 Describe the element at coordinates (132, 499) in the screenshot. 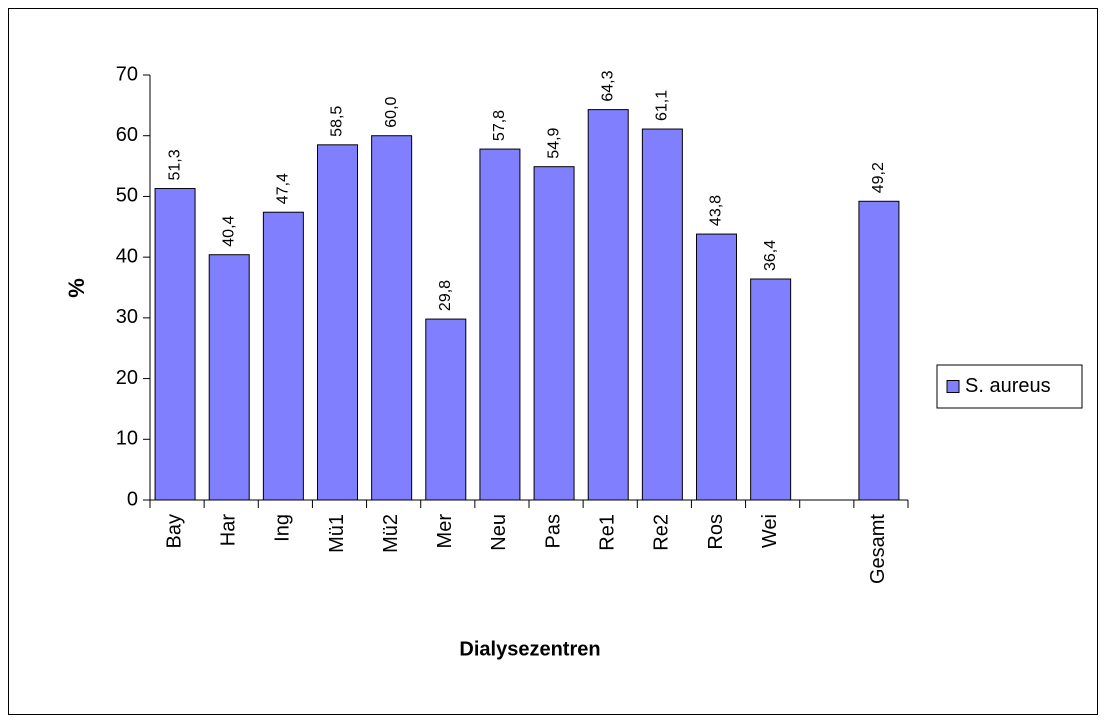

I see `y-tick-label: 0` at that location.